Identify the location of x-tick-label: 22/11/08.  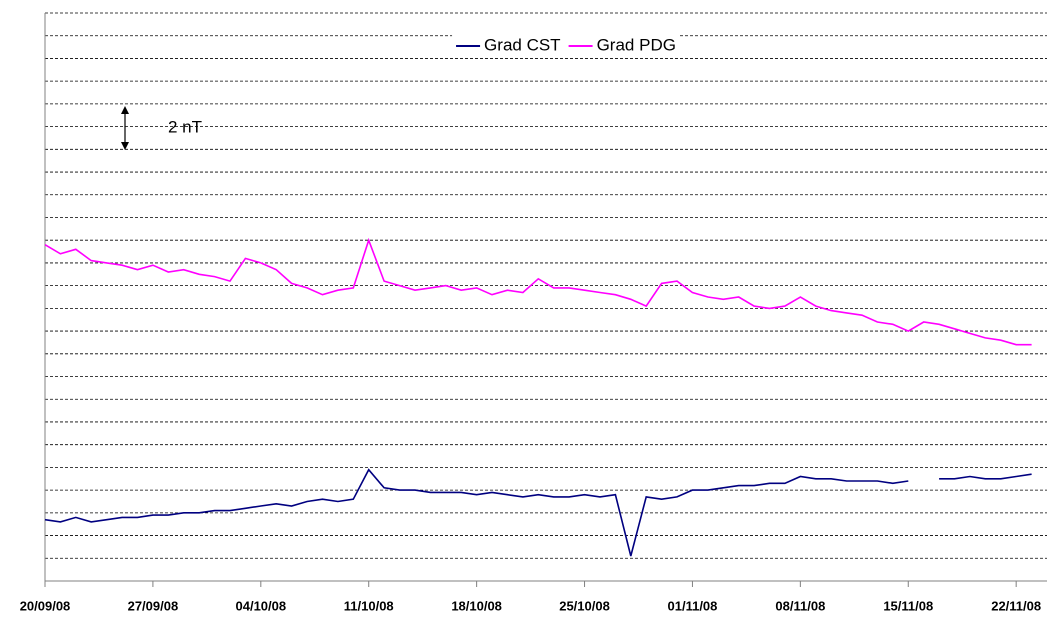
(1016, 605).